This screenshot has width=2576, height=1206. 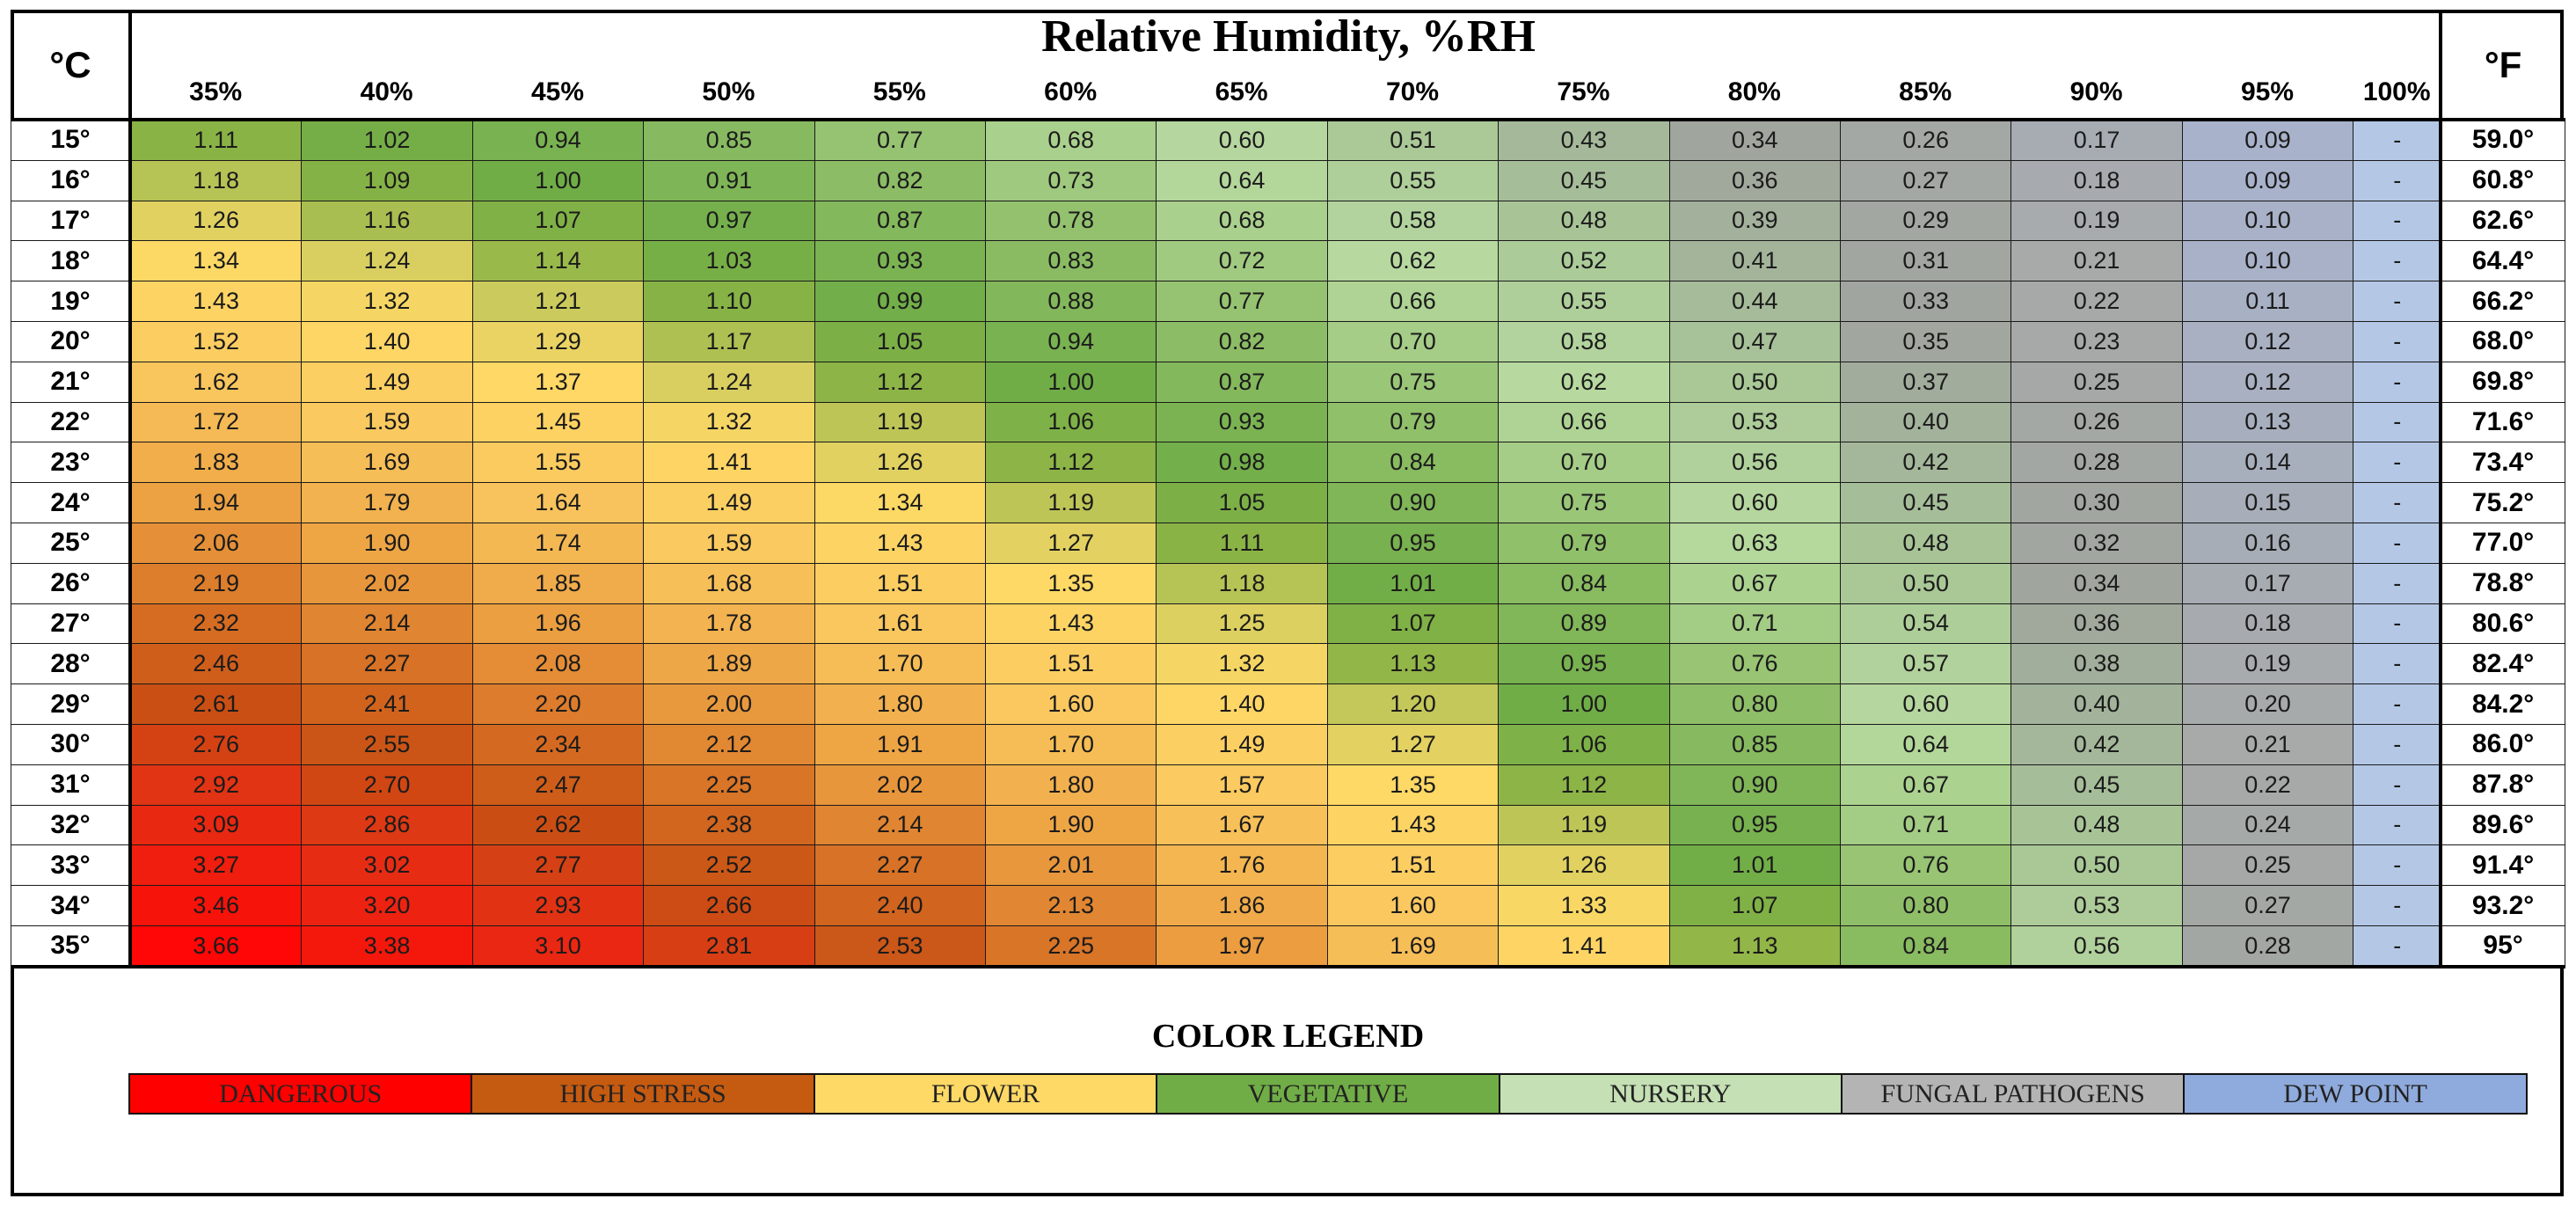 What do you see at coordinates (1755, 502) in the screenshot?
I see `cell-value: 0.60` at bounding box center [1755, 502].